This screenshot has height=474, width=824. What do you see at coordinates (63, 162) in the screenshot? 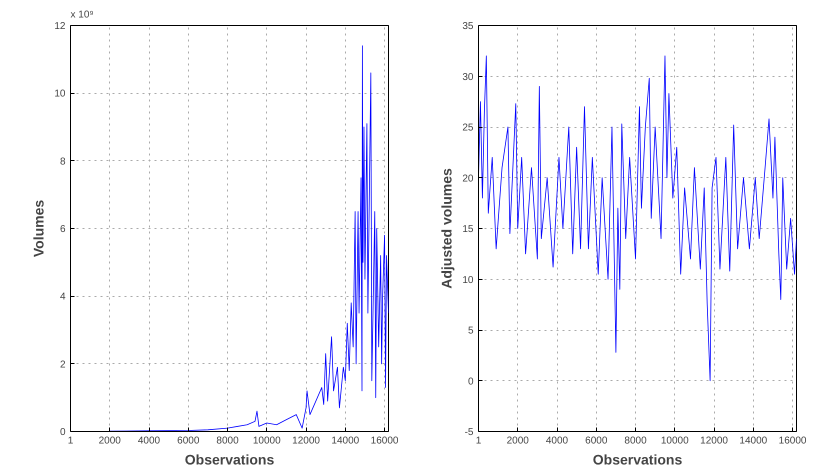
I see `y-tick-label: 8` at bounding box center [63, 162].